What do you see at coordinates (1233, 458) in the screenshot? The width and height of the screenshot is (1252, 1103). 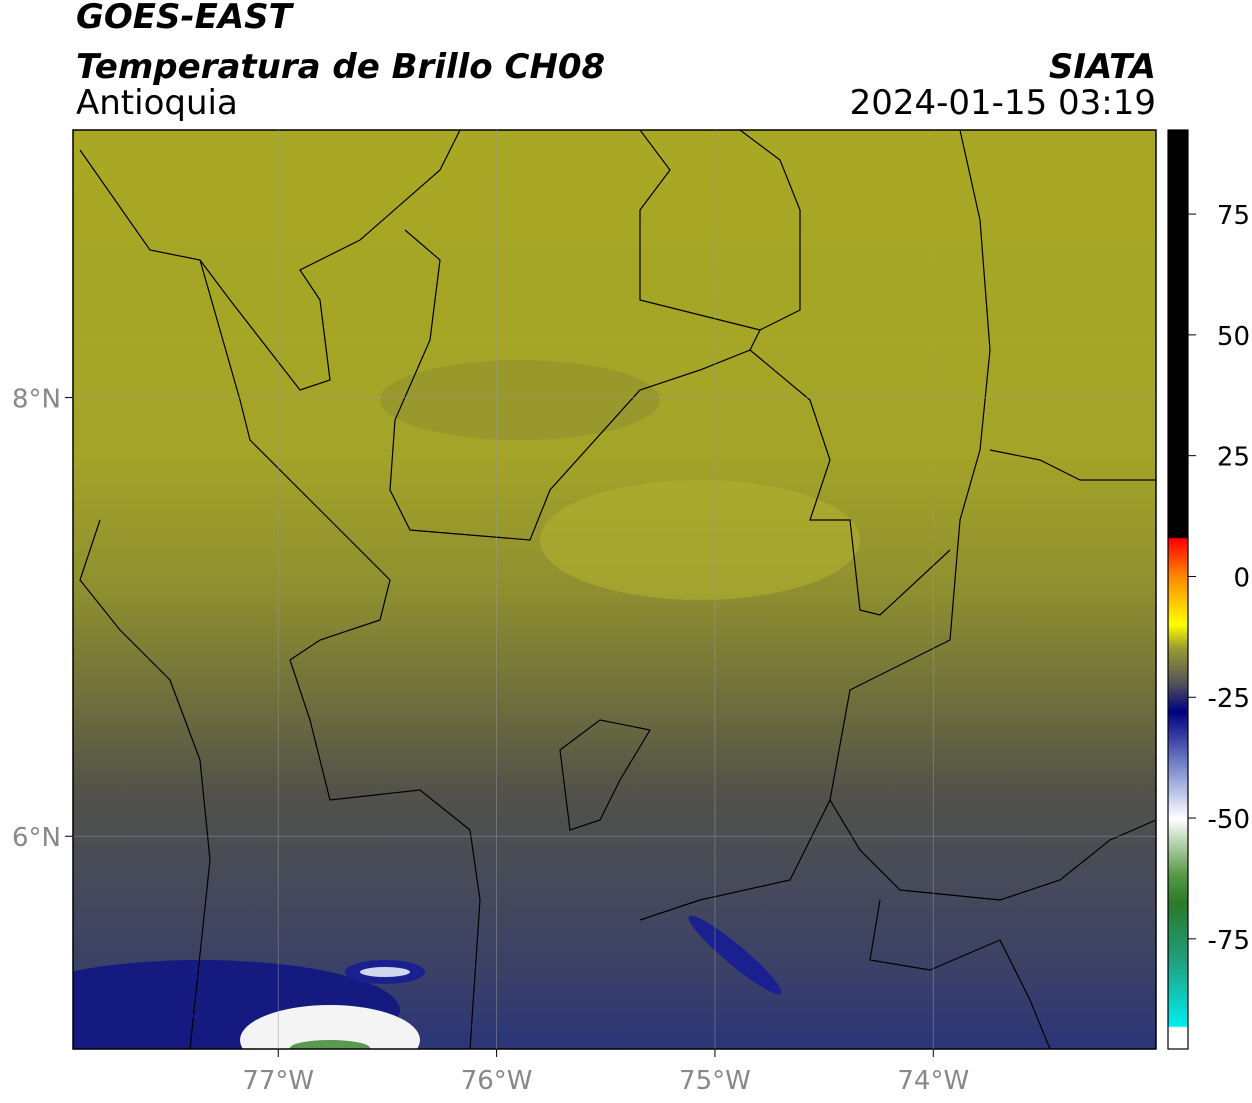 I see `colorbar-tick-label: 25` at bounding box center [1233, 458].